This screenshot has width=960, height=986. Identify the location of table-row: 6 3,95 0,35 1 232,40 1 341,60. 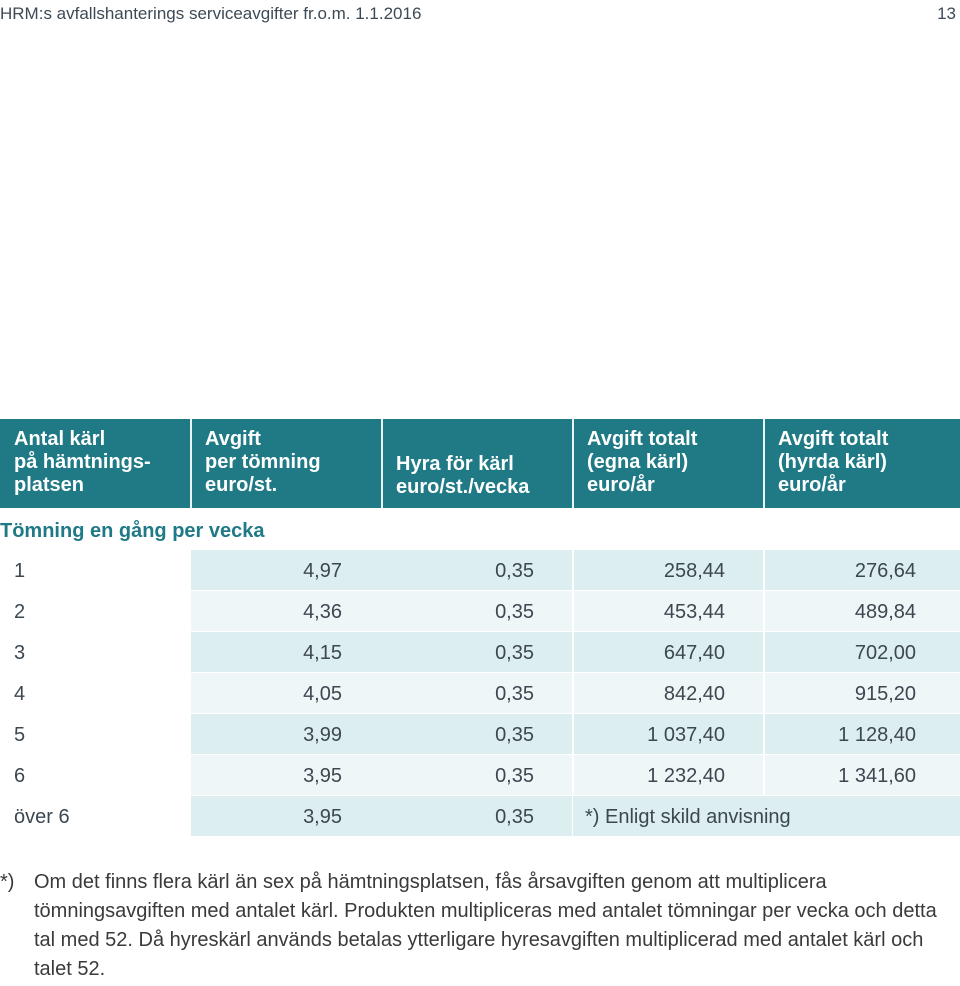
(480, 775).